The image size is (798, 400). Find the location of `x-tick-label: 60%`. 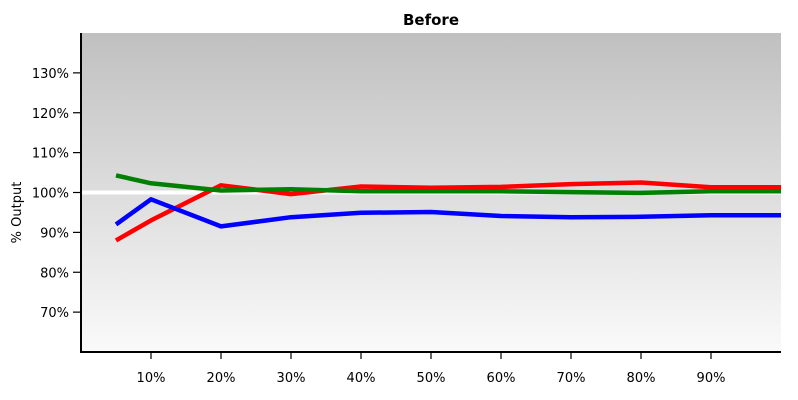

x-tick-label: 60% is located at coordinates (501, 378).